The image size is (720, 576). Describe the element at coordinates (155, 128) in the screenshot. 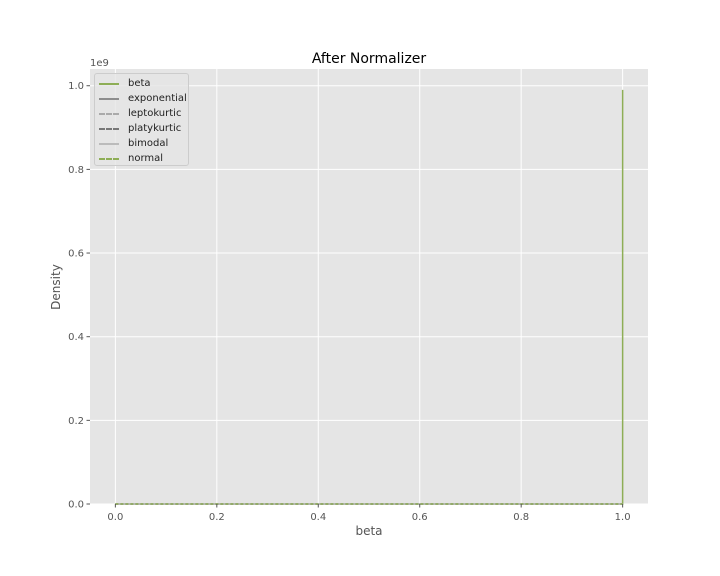

I see `legend-label: platykurtic` at that location.